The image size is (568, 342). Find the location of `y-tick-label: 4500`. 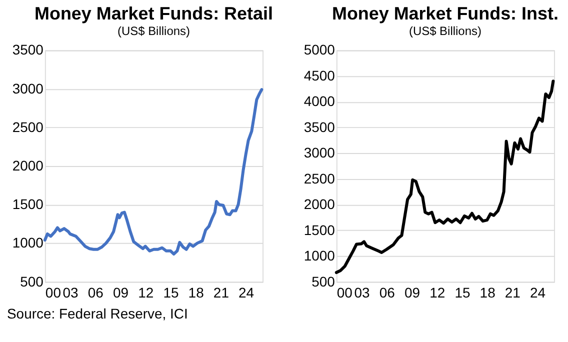

y-tick-label: 4500 is located at coordinates (320, 75).